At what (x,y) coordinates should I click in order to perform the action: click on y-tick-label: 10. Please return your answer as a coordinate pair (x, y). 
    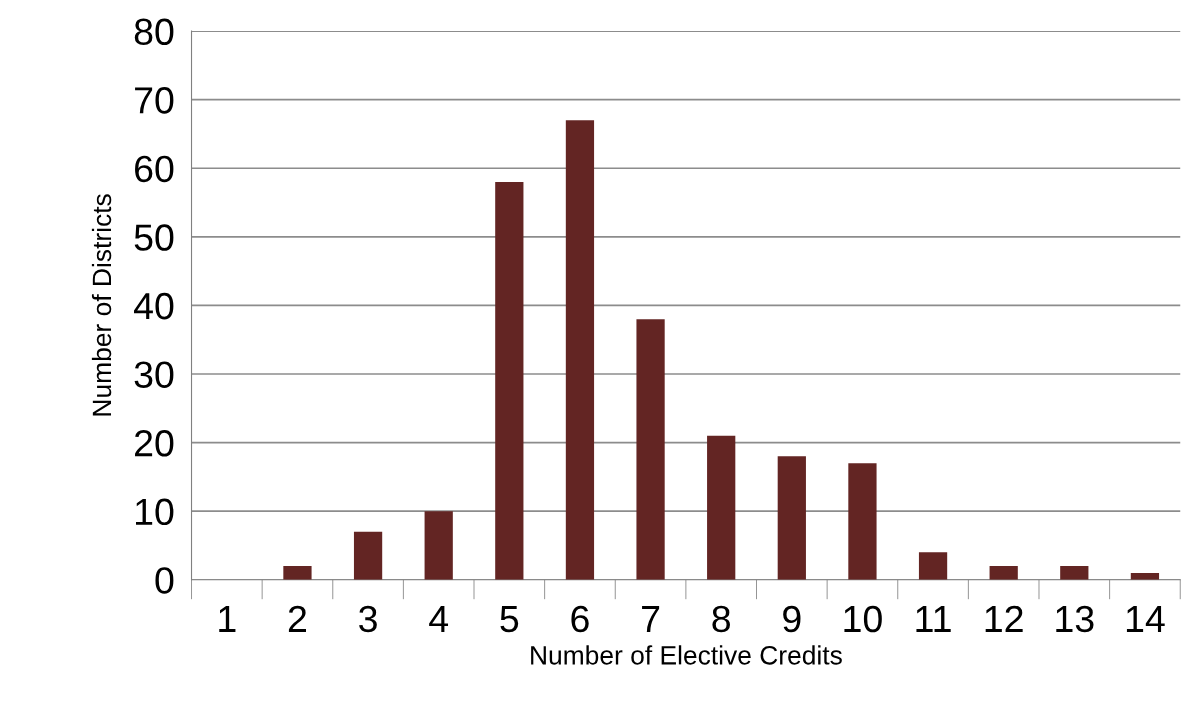
    Looking at the image, I should click on (155, 512).